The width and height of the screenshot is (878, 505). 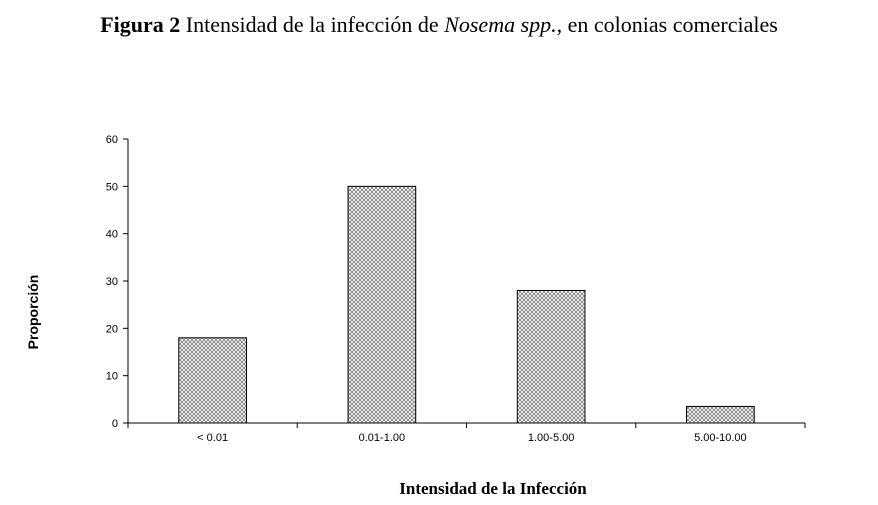 I want to click on title-italic: Nosema, so click(x=480, y=24).